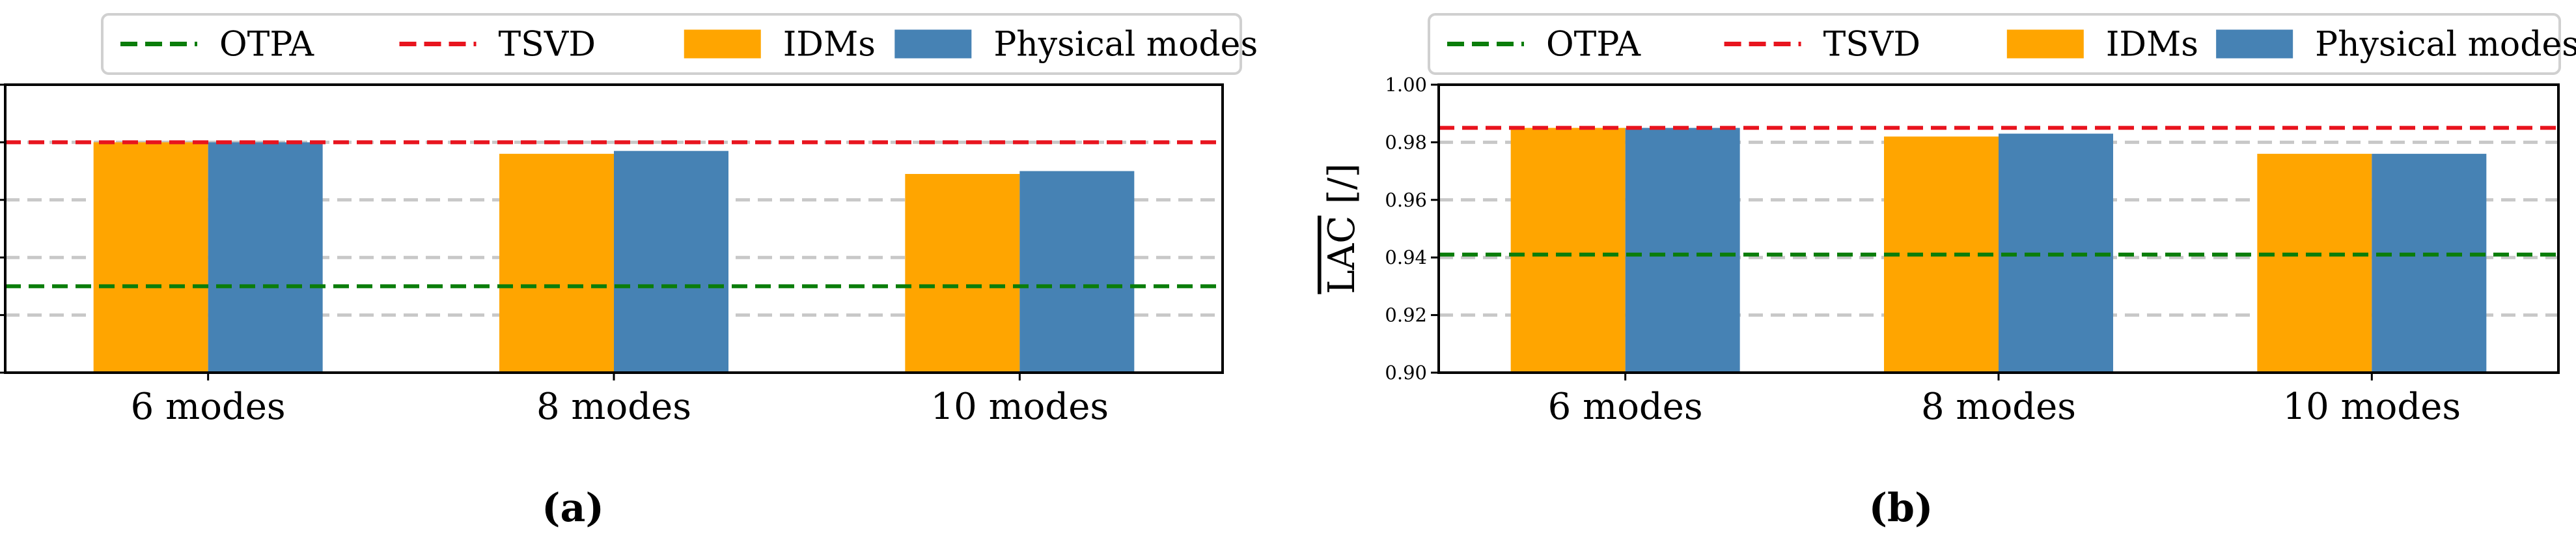  What do you see at coordinates (573, 508) in the screenshot?
I see `panel-label: (a)` at bounding box center [573, 508].